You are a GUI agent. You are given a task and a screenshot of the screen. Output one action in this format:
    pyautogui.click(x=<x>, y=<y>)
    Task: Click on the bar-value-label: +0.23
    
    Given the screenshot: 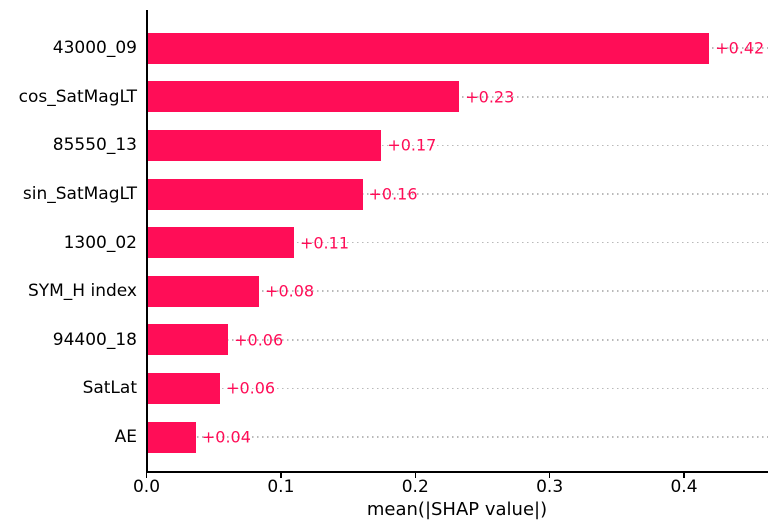 What is the action you would take?
    pyautogui.click(x=490, y=97)
    